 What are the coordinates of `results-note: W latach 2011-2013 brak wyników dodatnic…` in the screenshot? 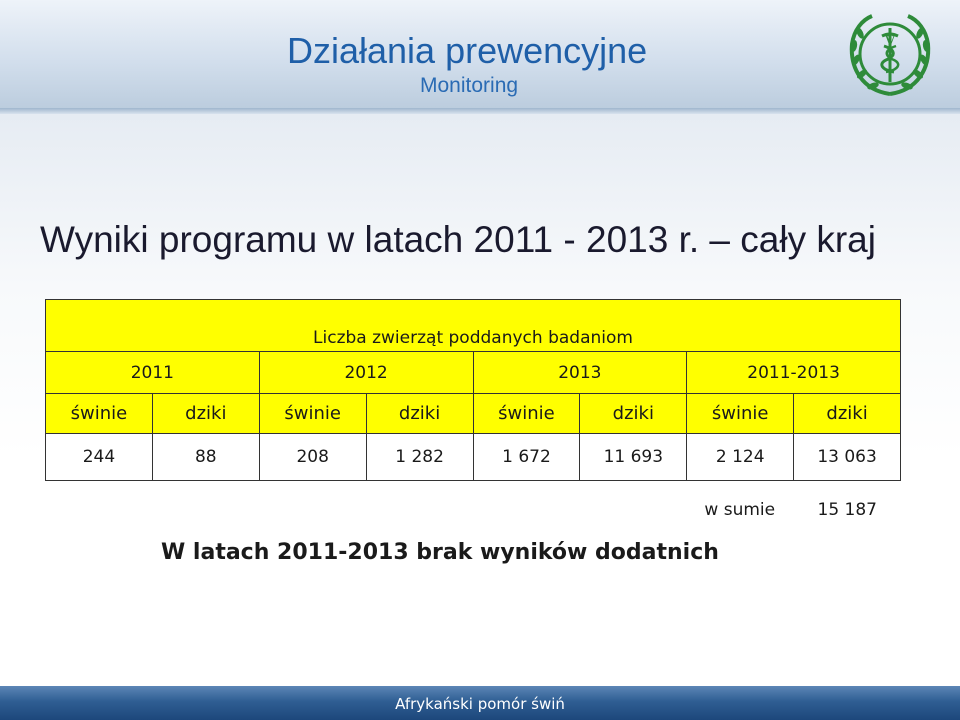 It's located at (440, 552).